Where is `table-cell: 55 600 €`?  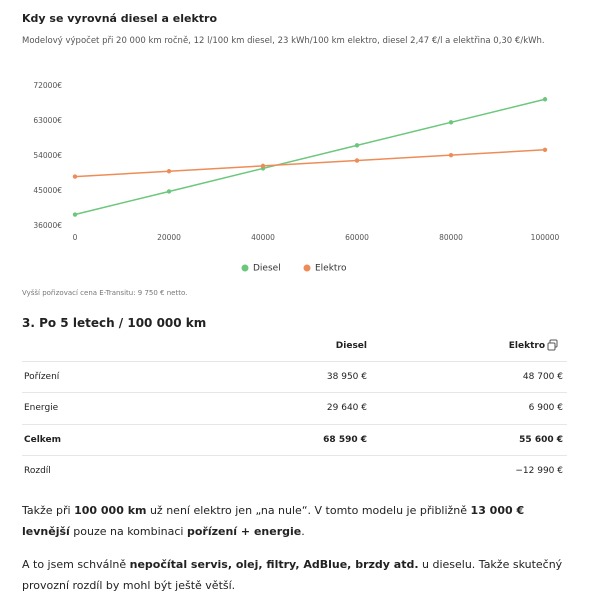
table-cell: 55 600 € is located at coordinates (541, 439).